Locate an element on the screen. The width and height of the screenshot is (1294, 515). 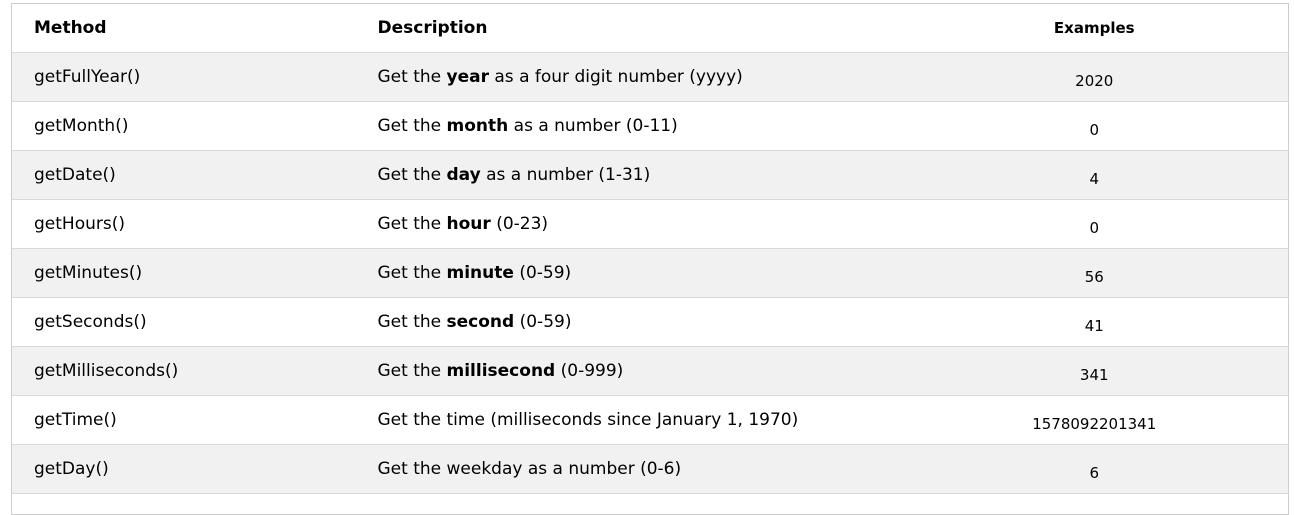
method-cell: getHours() is located at coordinates (190, 224).